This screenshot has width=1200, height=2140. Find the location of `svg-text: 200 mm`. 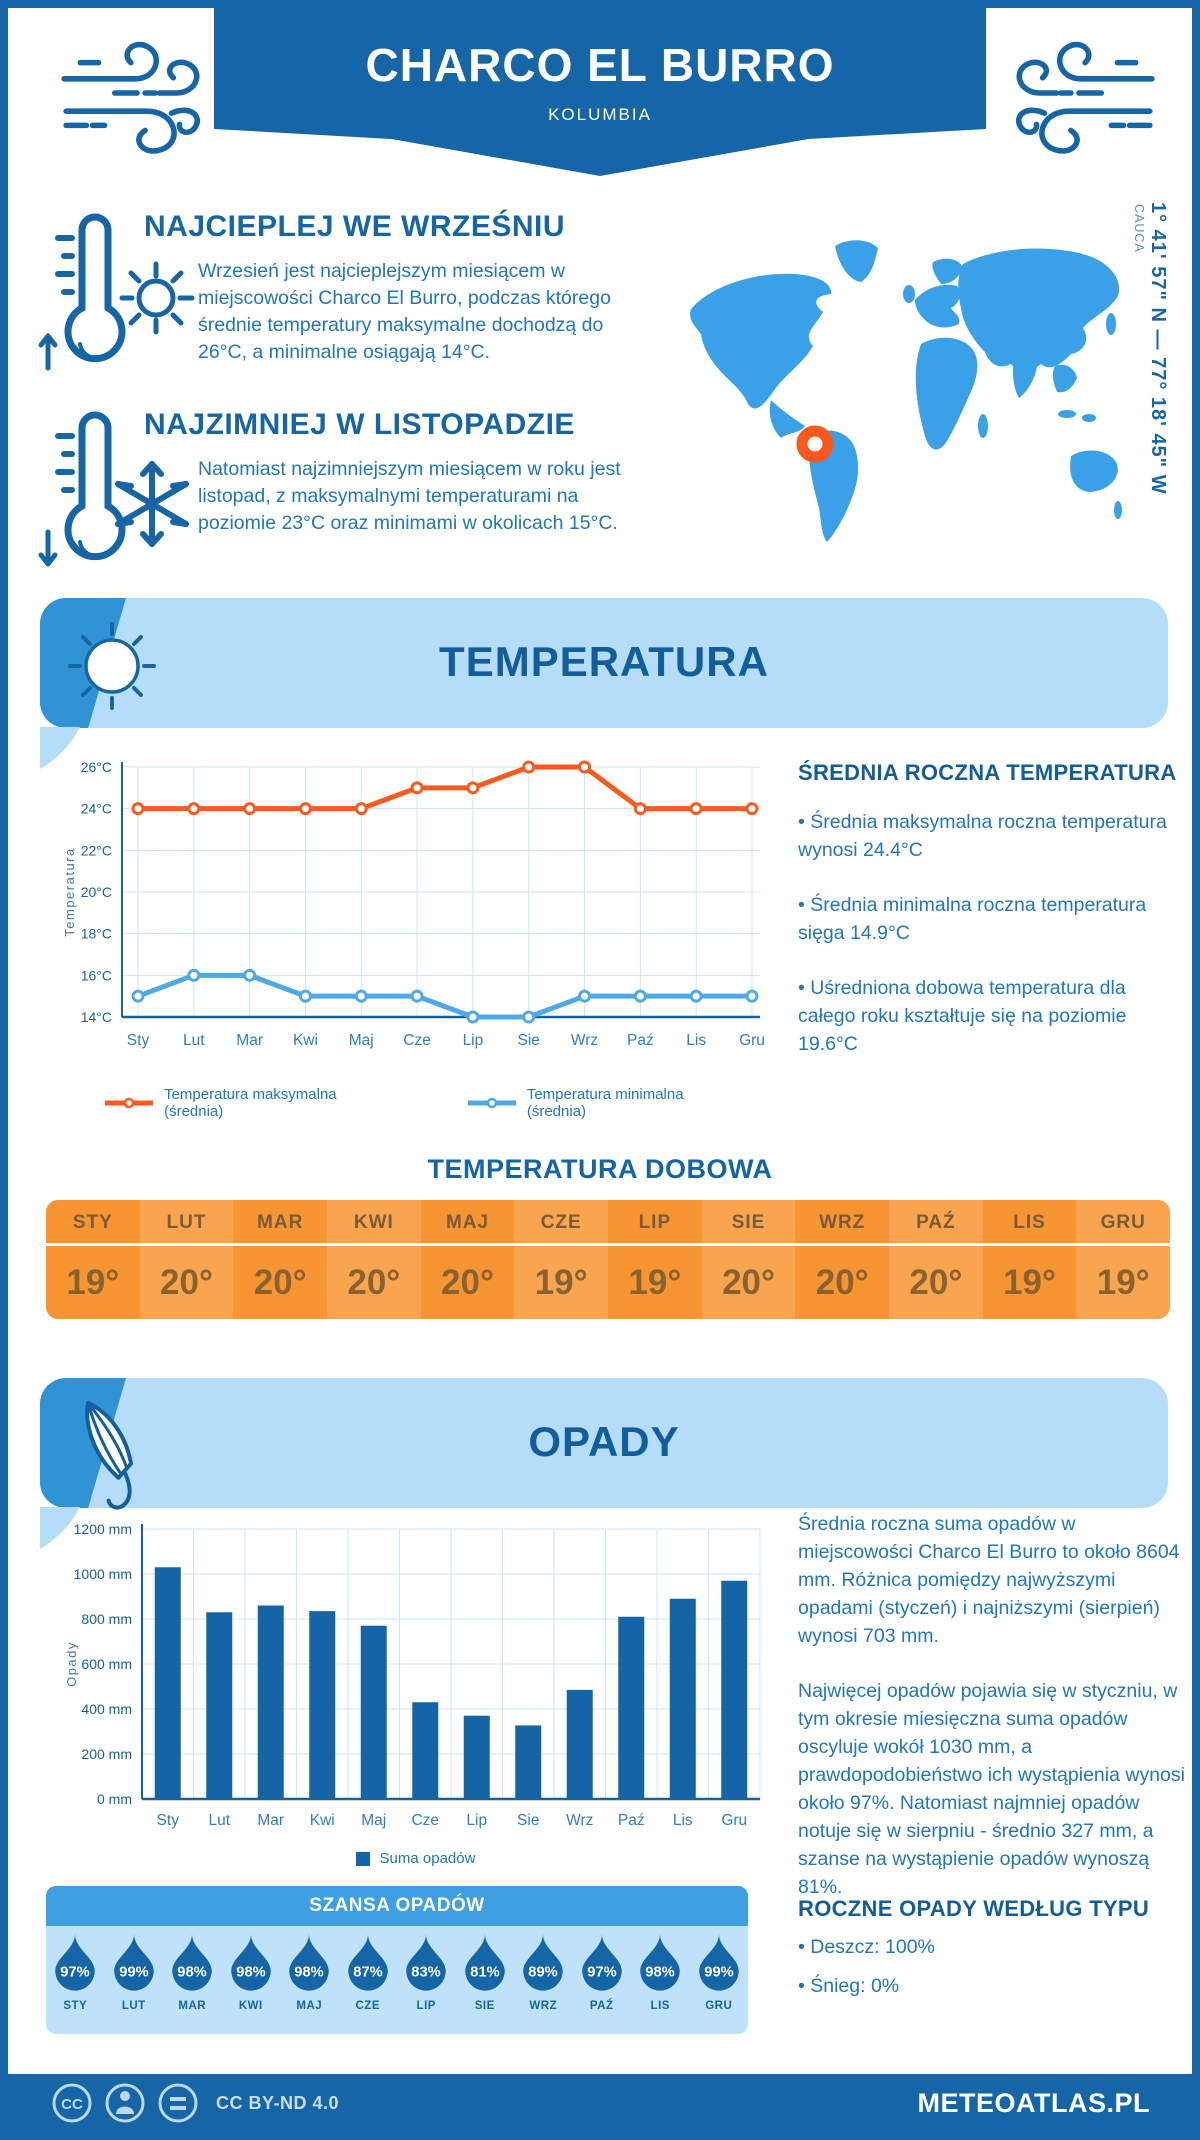

svg-text: 200 mm is located at coordinates (106, 1754).